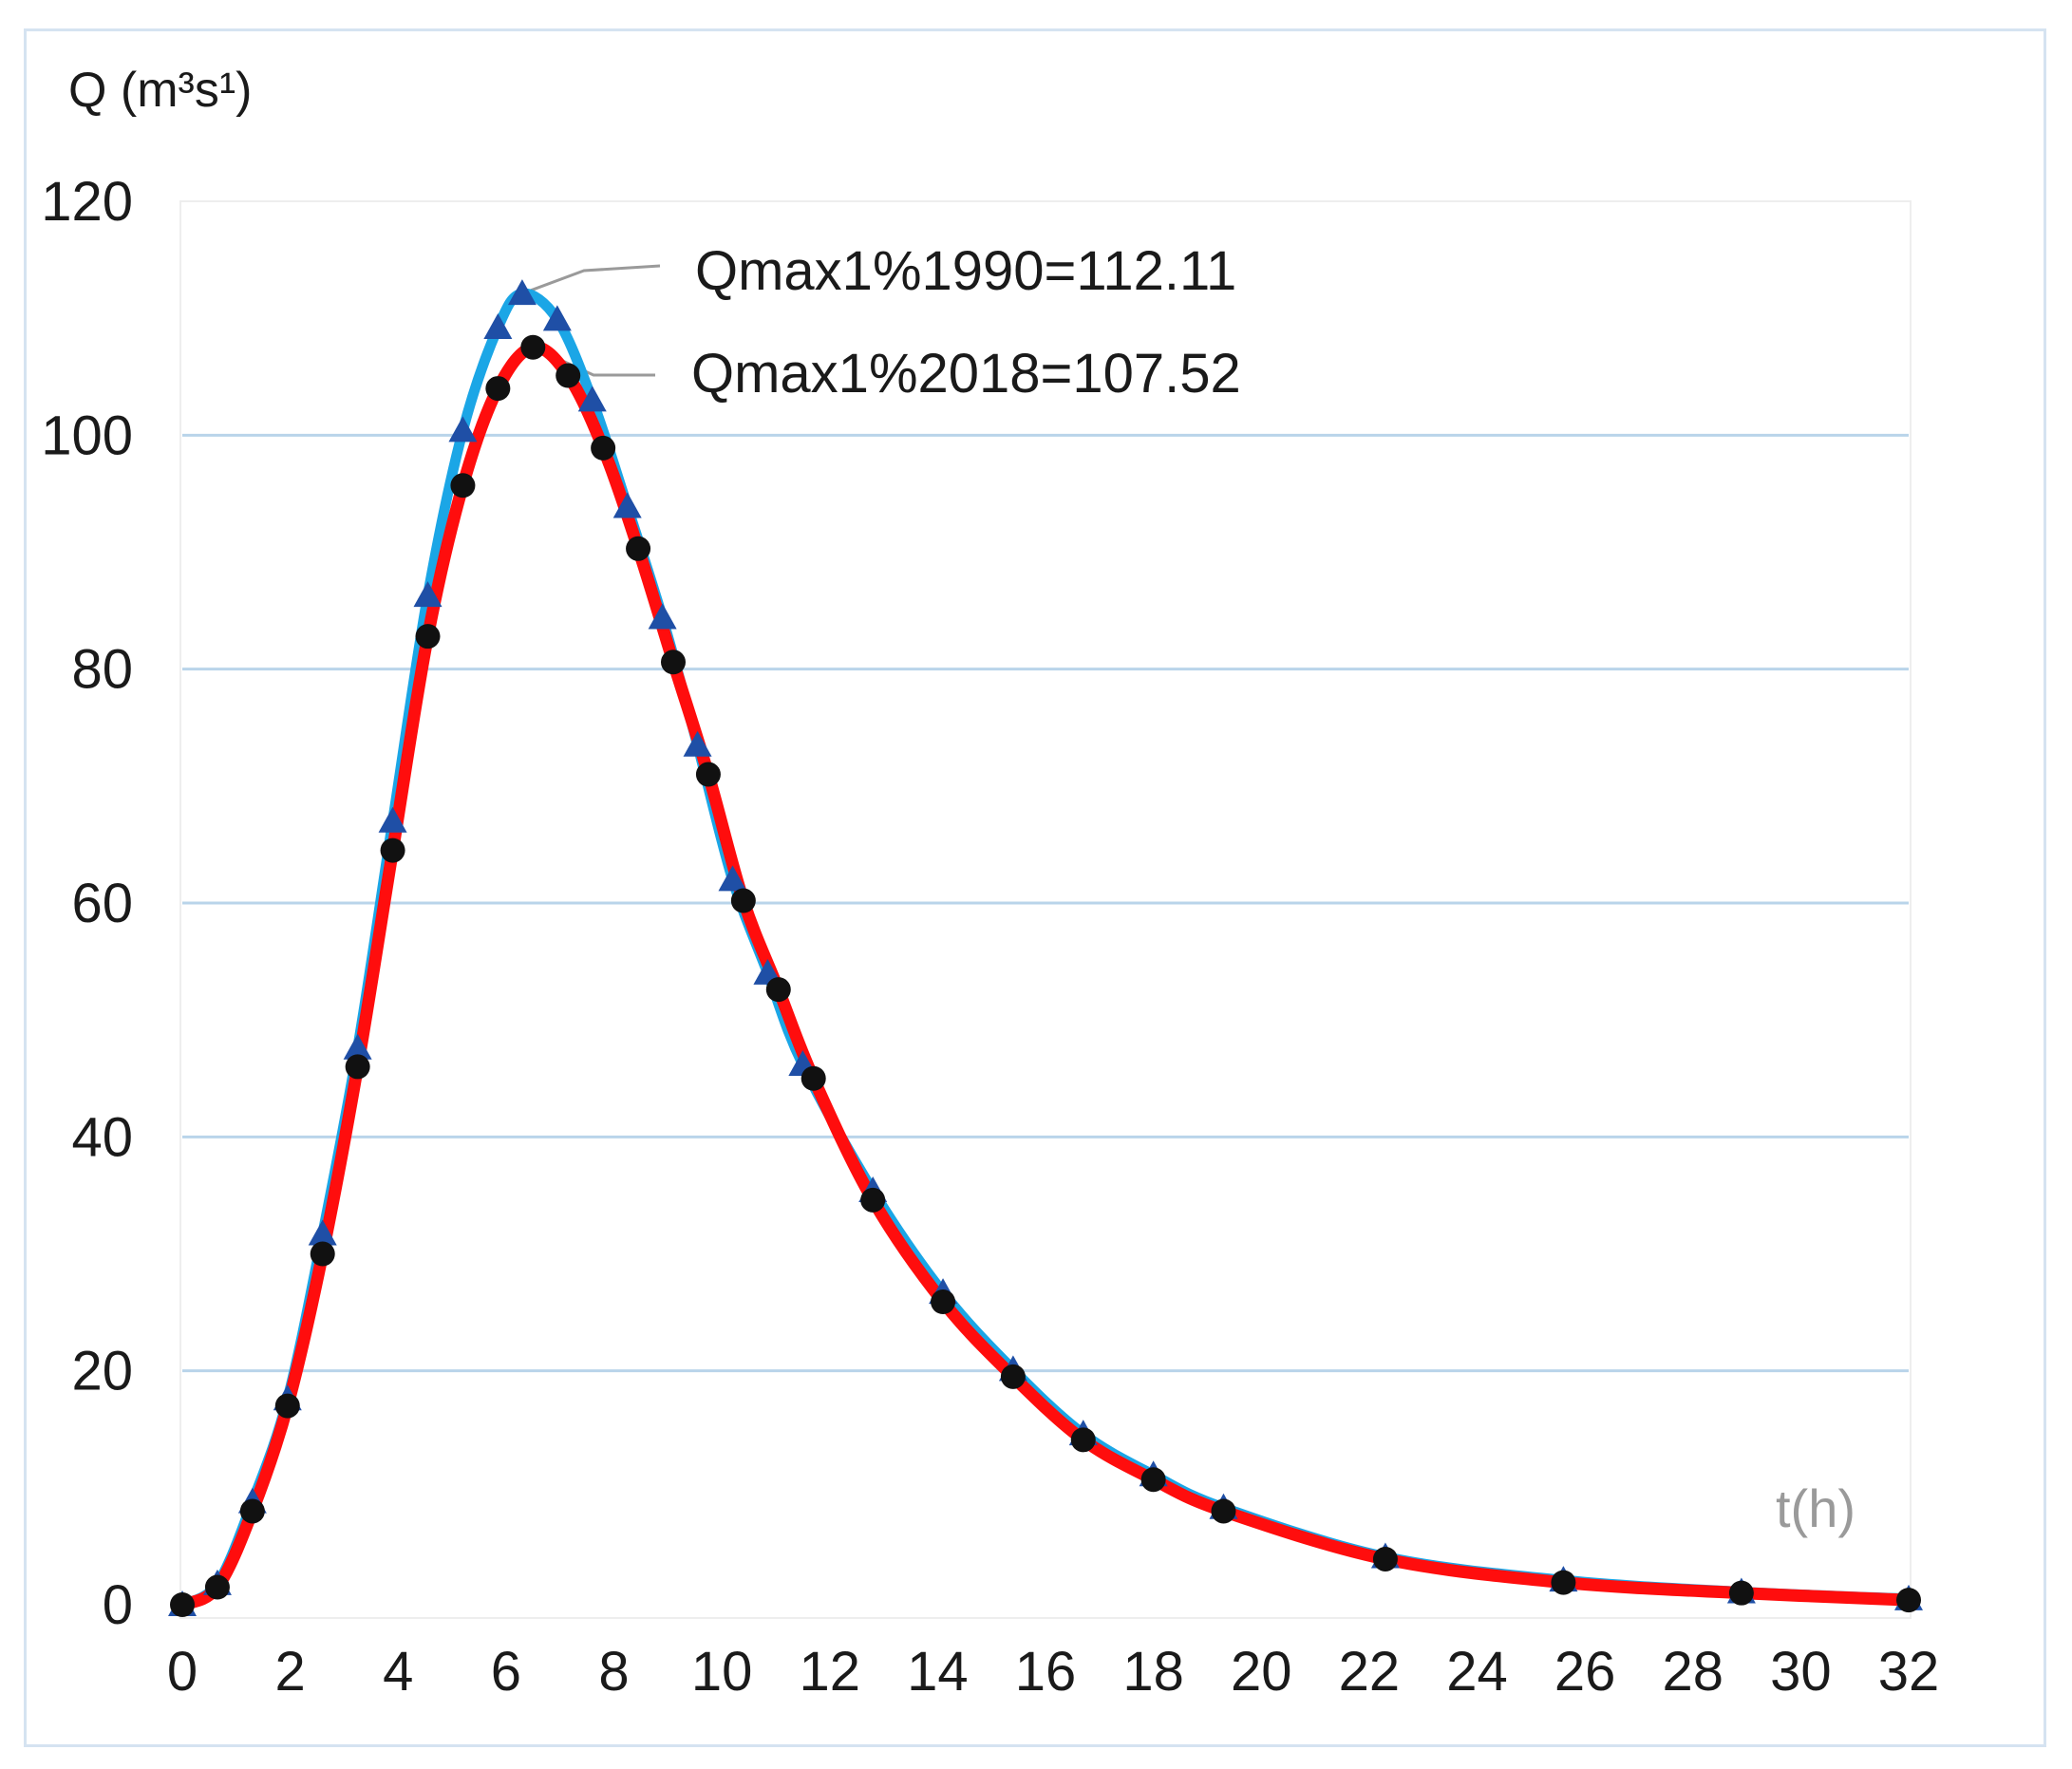  What do you see at coordinates (1477, 1672) in the screenshot?
I see `x-tick-label: 24` at bounding box center [1477, 1672].